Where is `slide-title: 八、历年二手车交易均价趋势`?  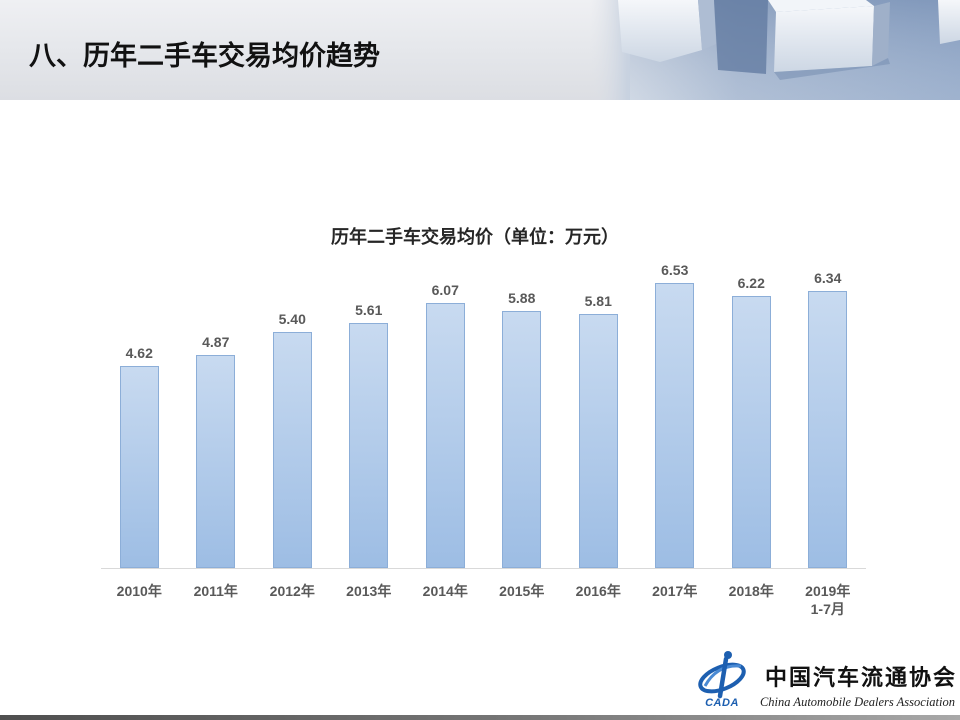
slide-title: 八、历年二手车交易均价趋势 is located at coordinates (204, 56).